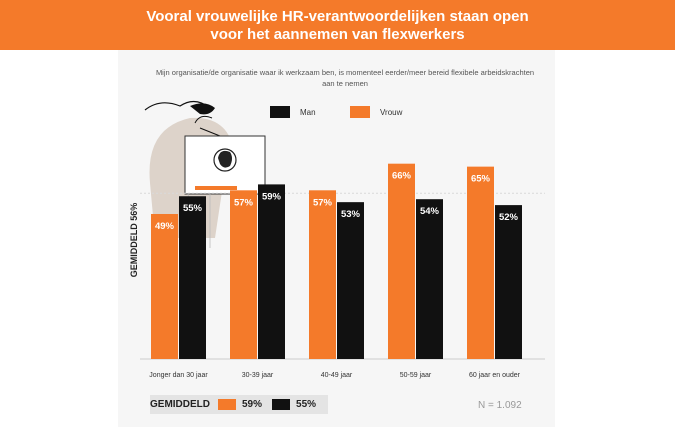 The height and width of the screenshot is (427, 675). Describe the element at coordinates (351, 214) in the screenshot. I see `data-label-man-2: 53%` at that location.